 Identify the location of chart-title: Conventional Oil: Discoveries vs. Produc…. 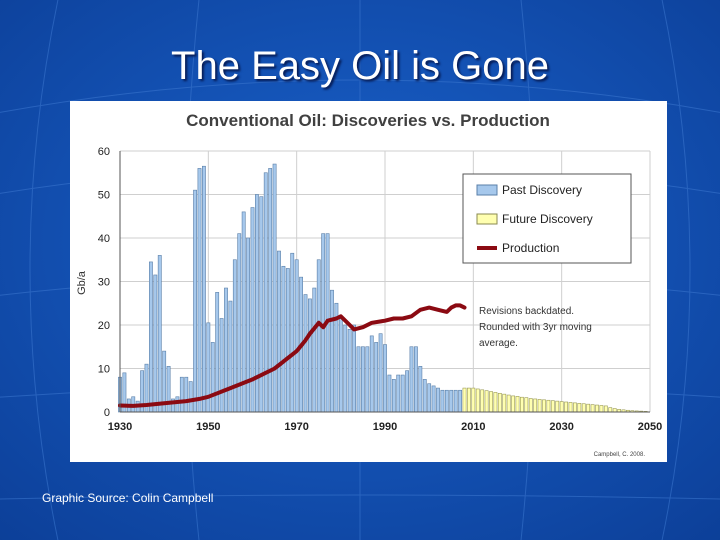
(368, 120).